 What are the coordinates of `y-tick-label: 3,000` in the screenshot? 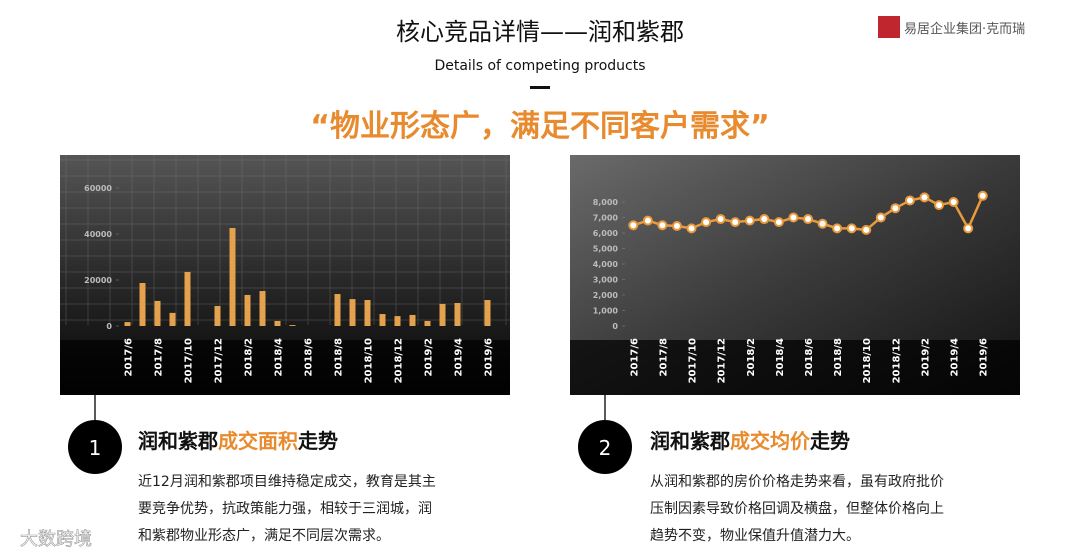 It's located at (606, 280).